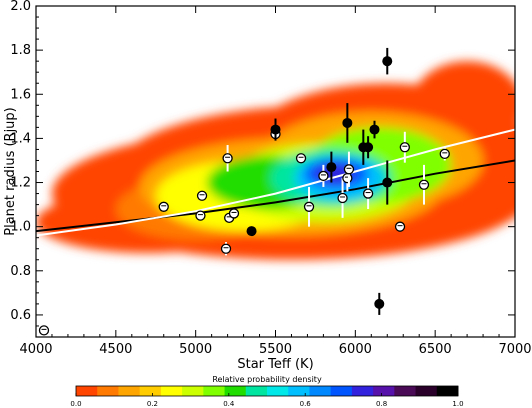 This screenshot has width=532, height=408. What do you see at coordinates (115, 349) in the screenshot?
I see `x-tick-label: 4500` at bounding box center [115, 349].